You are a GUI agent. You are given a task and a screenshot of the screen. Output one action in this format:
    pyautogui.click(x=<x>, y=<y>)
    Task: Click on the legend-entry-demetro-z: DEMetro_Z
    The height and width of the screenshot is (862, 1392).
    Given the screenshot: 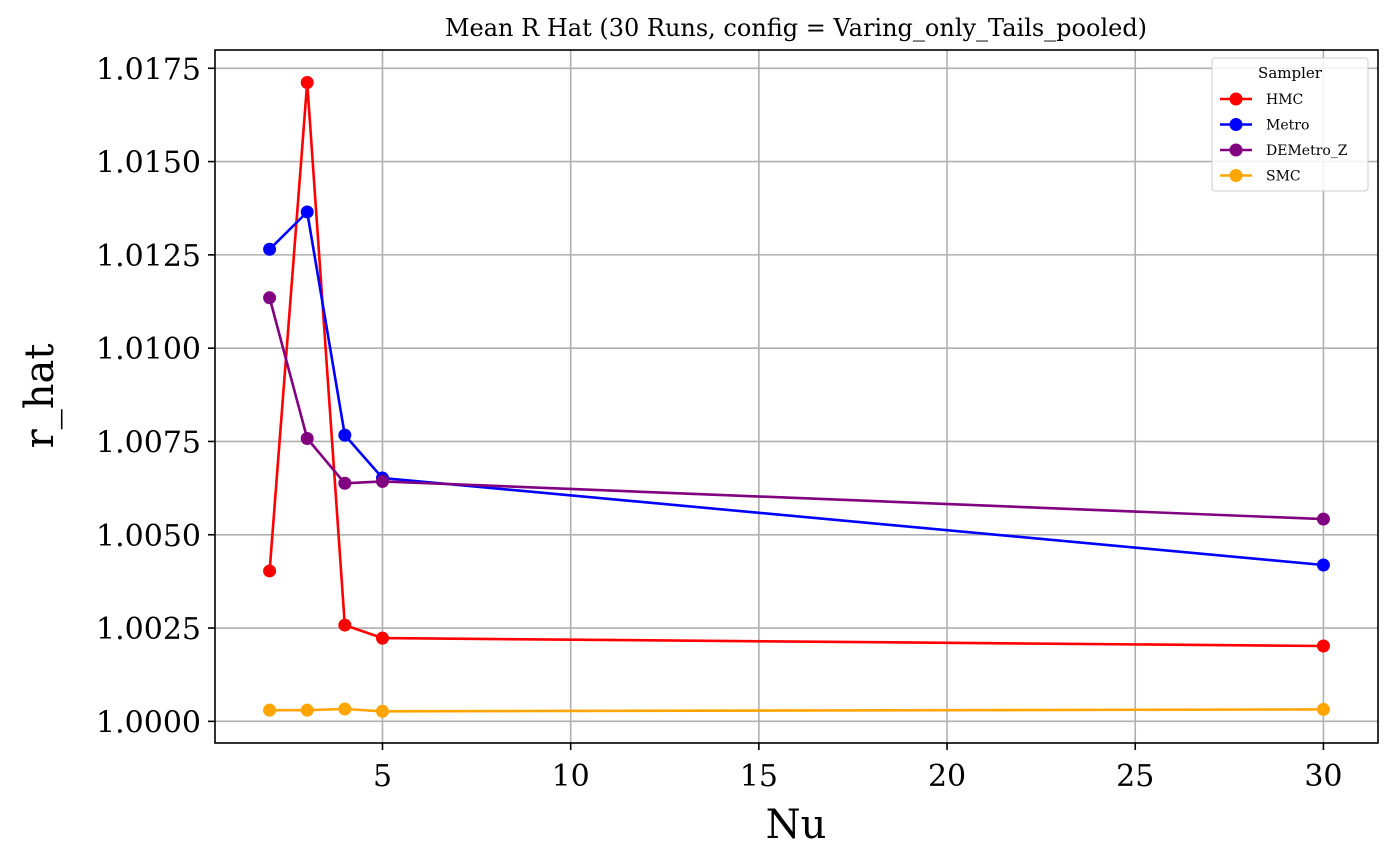 What is the action you would take?
    pyautogui.click(x=1284, y=151)
    